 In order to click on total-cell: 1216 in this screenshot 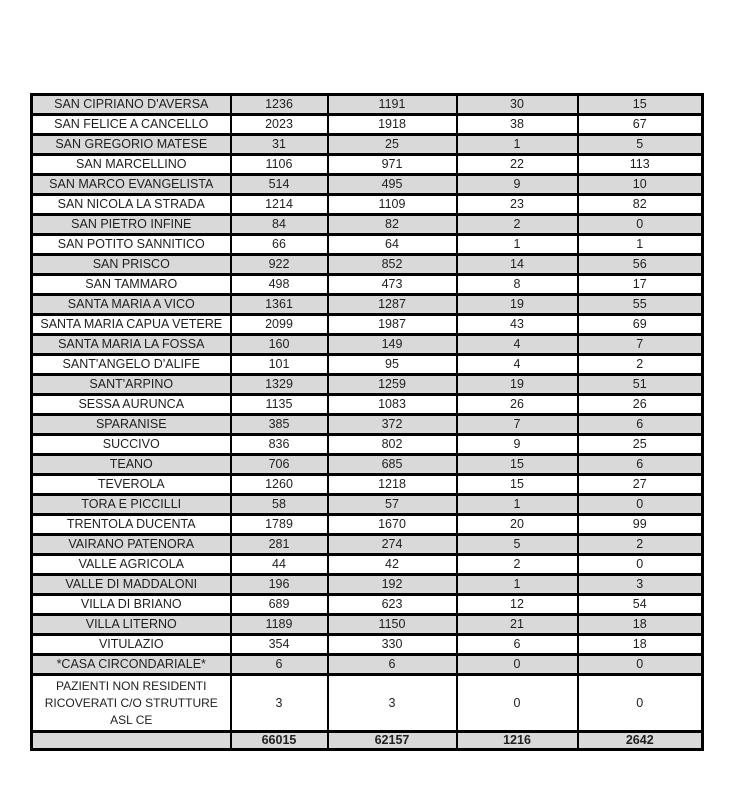, I will do `click(517, 741)`.